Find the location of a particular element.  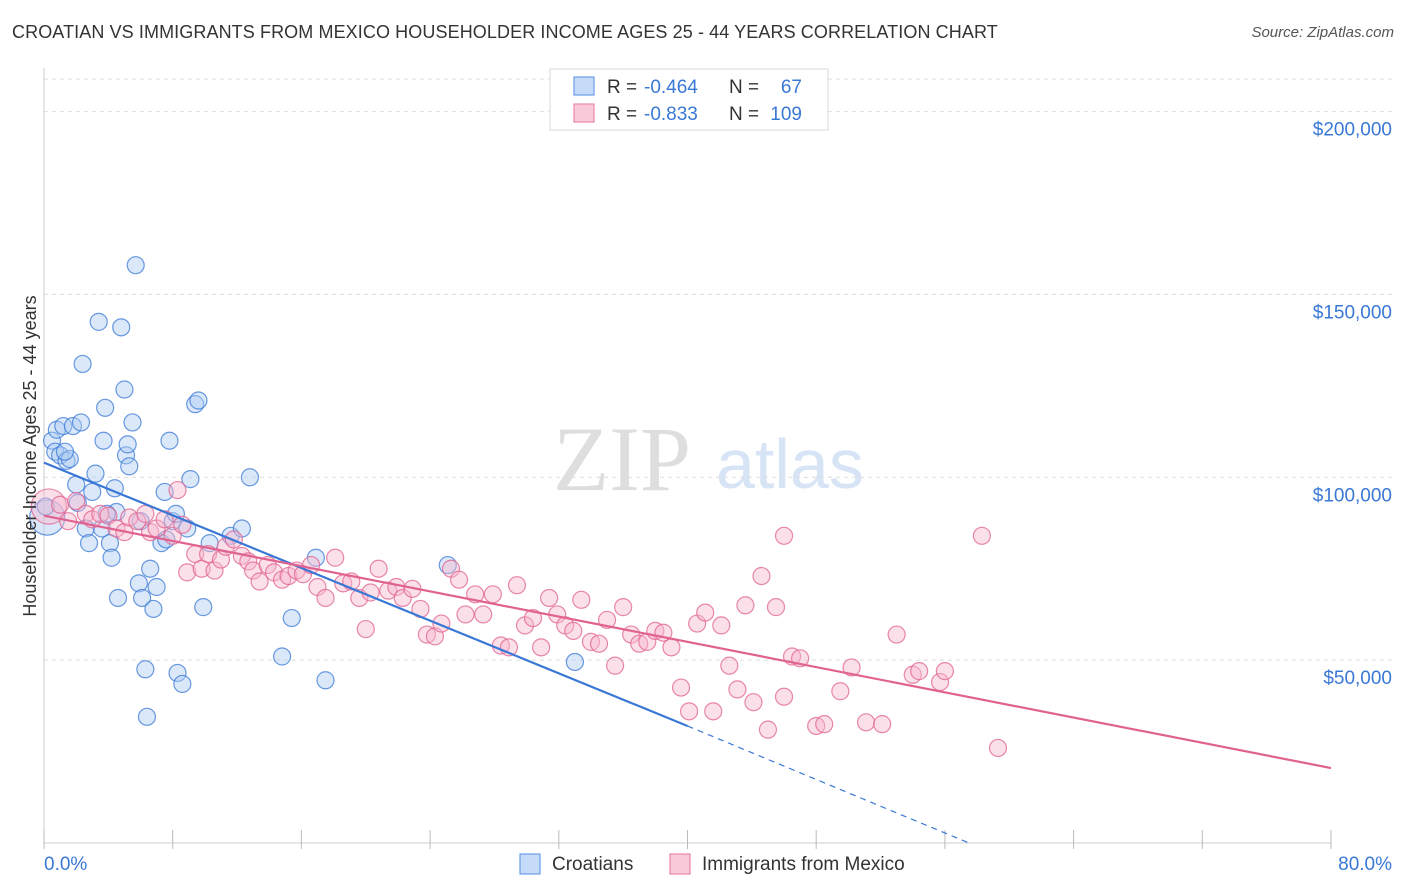

legend-r-value: -0.464 is located at coordinates (671, 87).